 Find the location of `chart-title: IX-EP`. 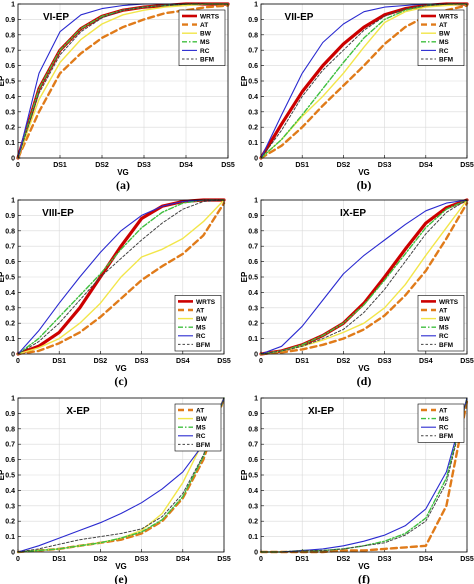

chart-title: IX-EP is located at coordinates (353, 213).